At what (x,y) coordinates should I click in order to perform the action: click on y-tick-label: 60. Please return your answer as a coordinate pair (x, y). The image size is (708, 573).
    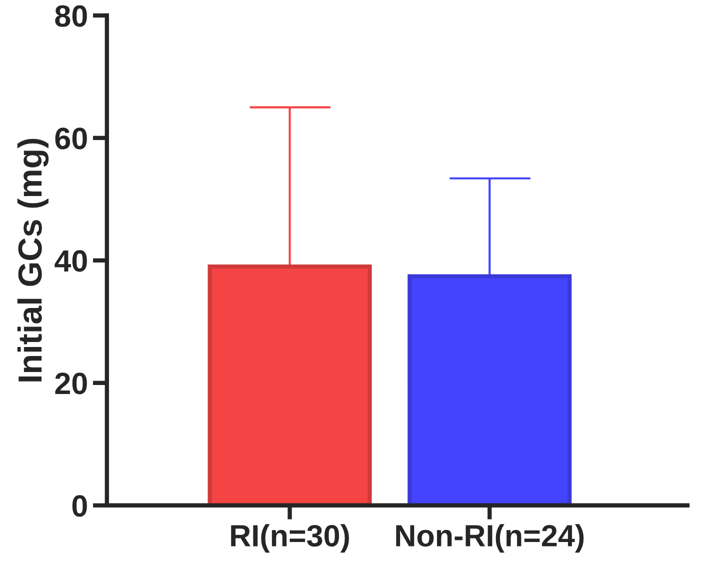
    Looking at the image, I should click on (71, 139).